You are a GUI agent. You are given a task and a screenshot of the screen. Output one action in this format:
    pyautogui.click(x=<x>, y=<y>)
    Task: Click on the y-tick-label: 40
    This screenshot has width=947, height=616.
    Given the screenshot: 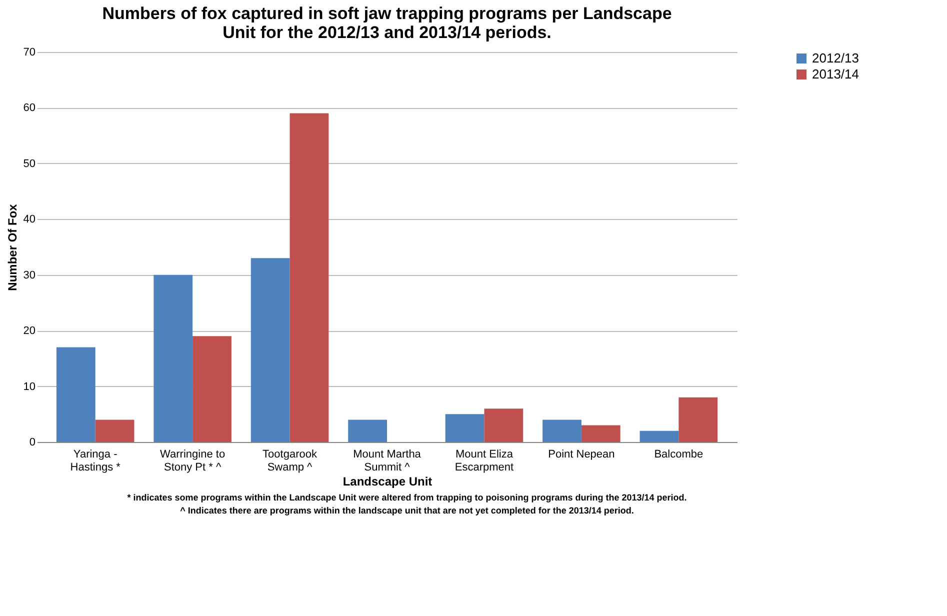 What is the action you would take?
    pyautogui.click(x=29, y=220)
    